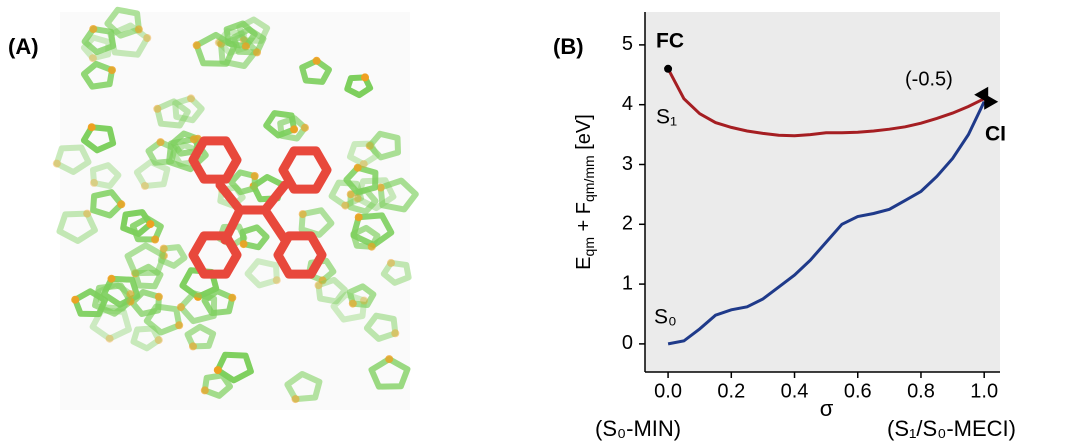 Image resolution: width=1072 pixels, height=447 pixels. What do you see at coordinates (568, 46) in the screenshot?
I see `panel-label: (B)` at bounding box center [568, 46].